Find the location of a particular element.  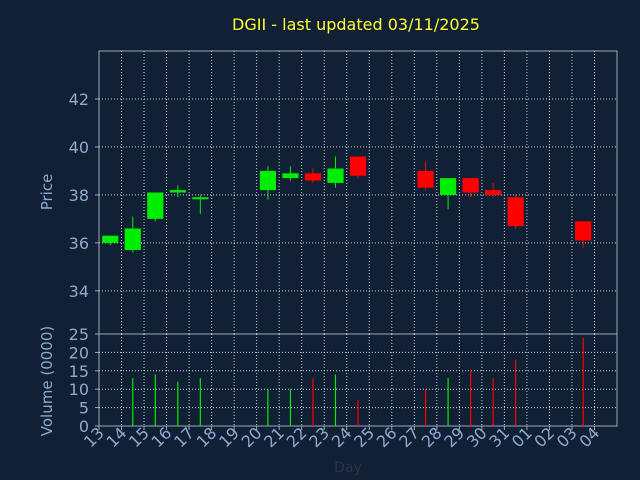

volume-tick-label: 25 is located at coordinates (79, 334).